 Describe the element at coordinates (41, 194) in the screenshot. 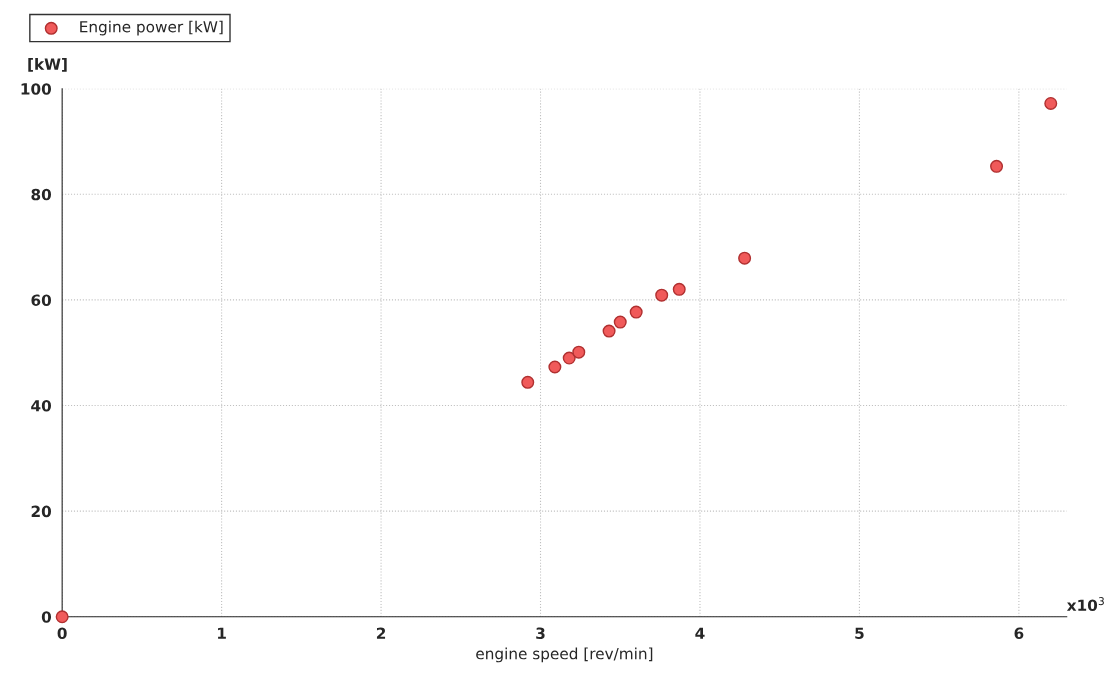

I see `y-tick-label: 80` at that location.